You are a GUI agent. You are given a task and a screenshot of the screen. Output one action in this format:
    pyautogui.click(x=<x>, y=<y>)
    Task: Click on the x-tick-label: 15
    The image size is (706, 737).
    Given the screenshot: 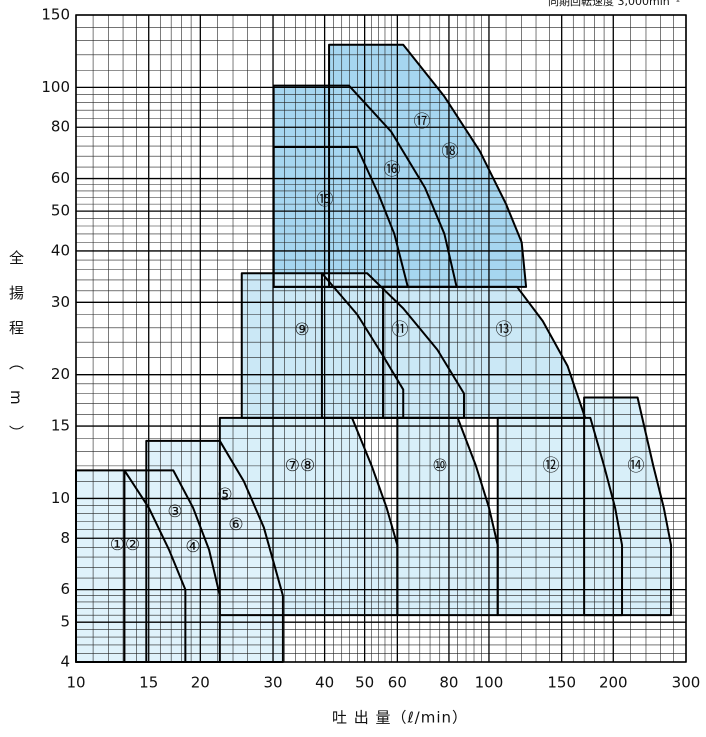 What is the action you would take?
    pyautogui.click(x=148, y=683)
    